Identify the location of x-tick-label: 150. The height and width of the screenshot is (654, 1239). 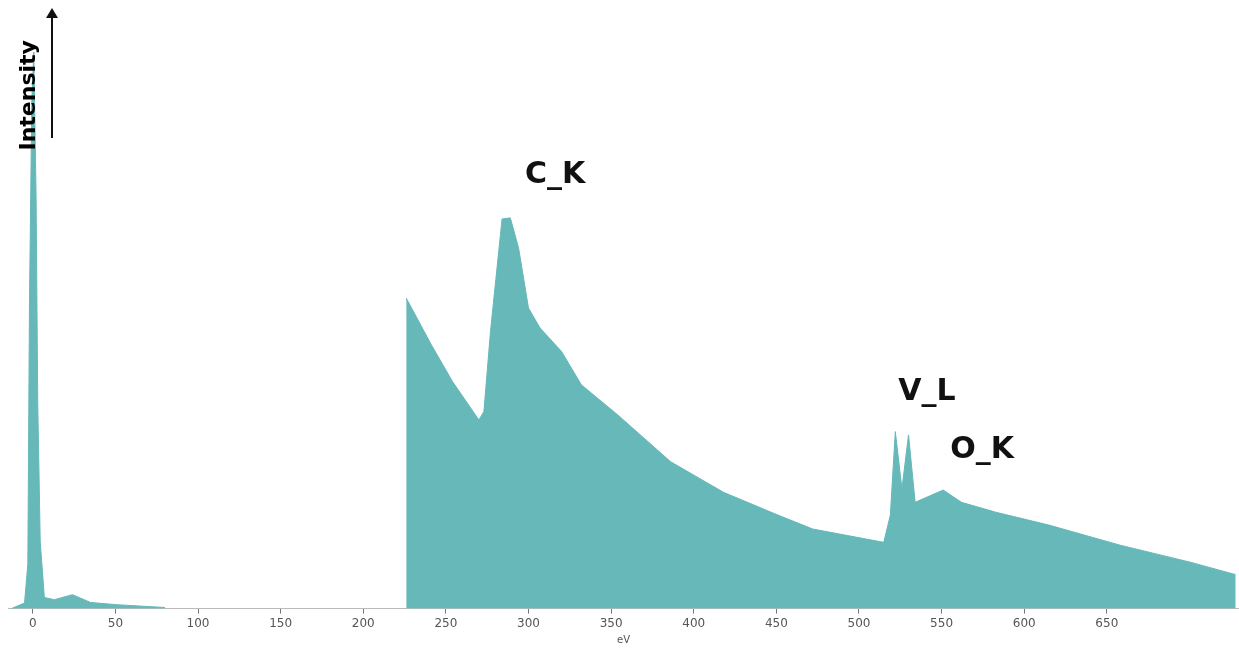
(281, 622).